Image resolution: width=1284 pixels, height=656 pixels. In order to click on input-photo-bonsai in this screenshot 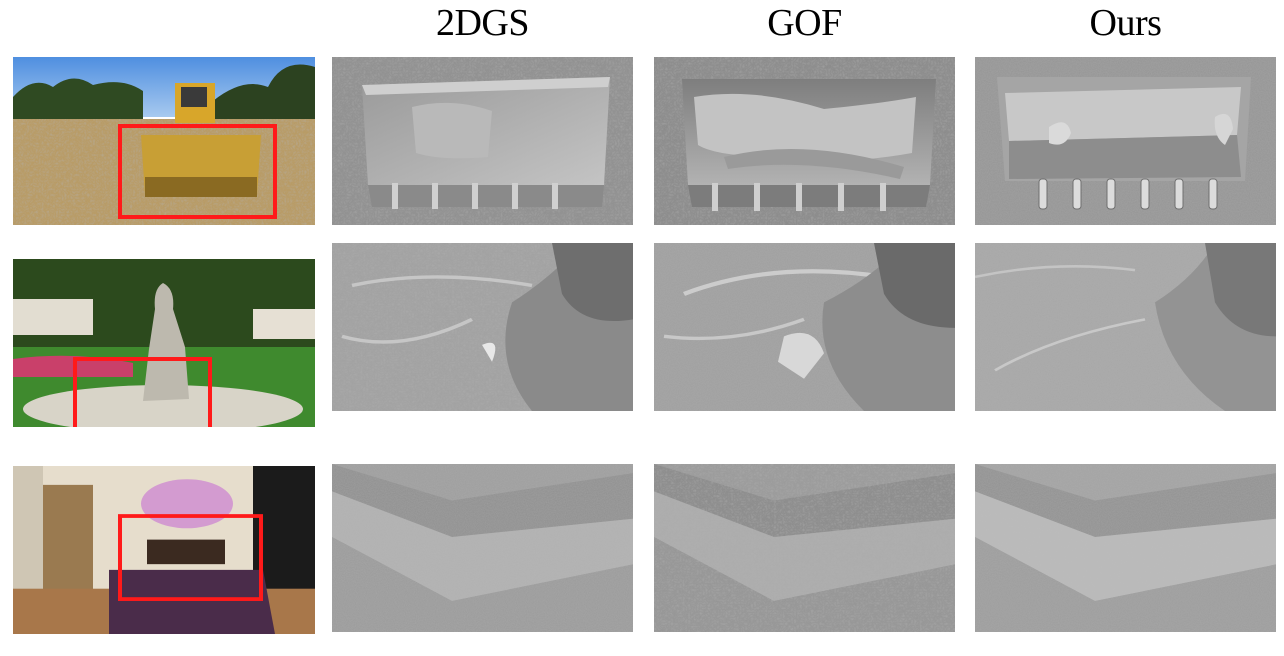, I will do `click(164, 550)`.